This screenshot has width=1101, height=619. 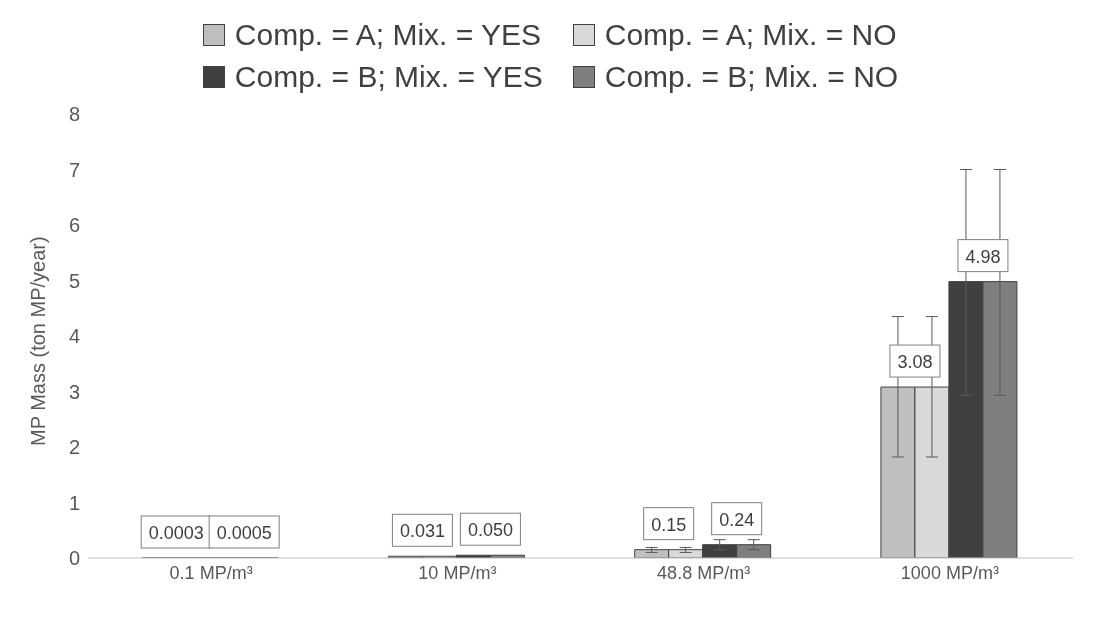 I want to click on y-tick-label: 8, so click(x=74, y=114).